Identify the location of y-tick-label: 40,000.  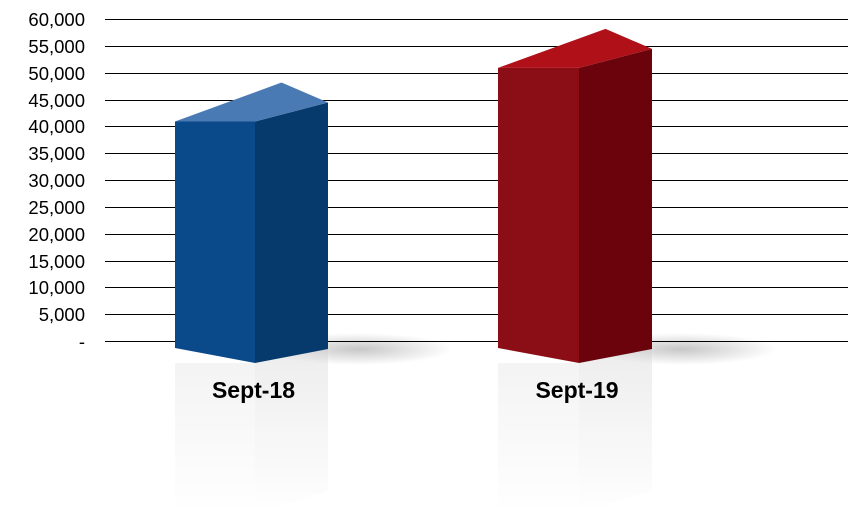
(56, 126).